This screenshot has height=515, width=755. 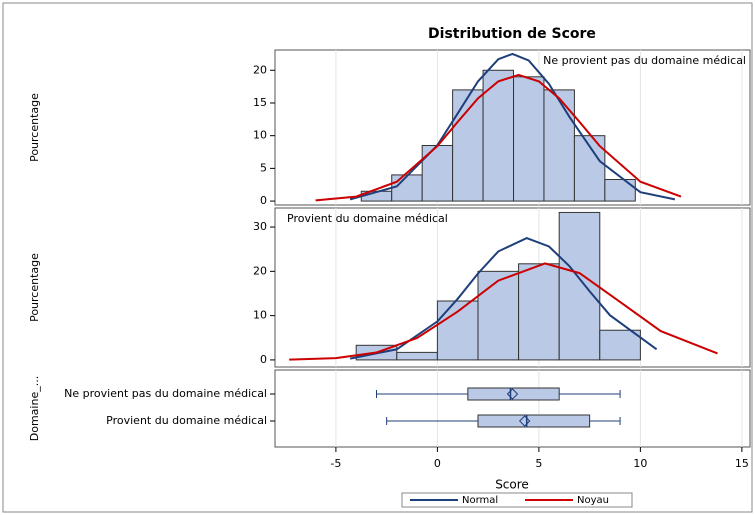 I want to click on x-tick-label: 10, so click(x=640, y=463).